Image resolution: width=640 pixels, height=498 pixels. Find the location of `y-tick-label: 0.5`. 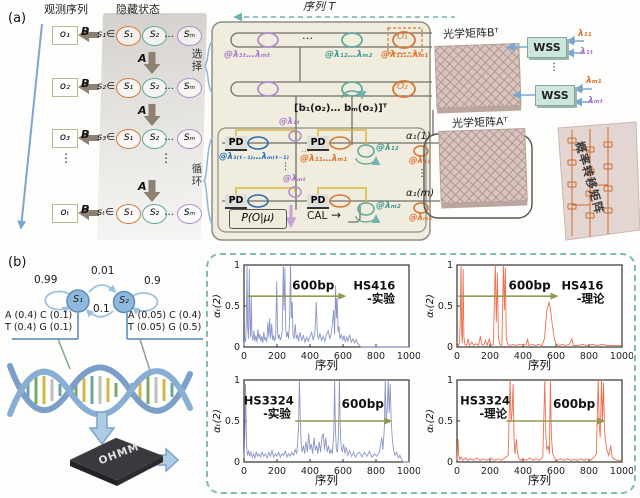

y-tick-label: 0.5 is located at coordinates (232, 306).